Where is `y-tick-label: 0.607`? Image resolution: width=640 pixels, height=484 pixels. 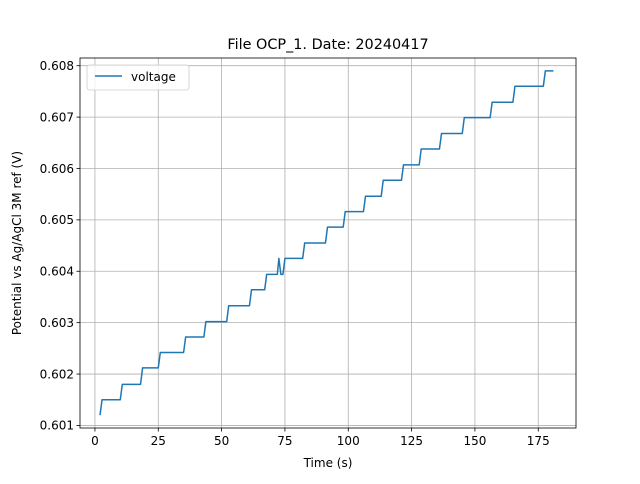 y-tick-label: 0.607 is located at coordinates (57, 117).